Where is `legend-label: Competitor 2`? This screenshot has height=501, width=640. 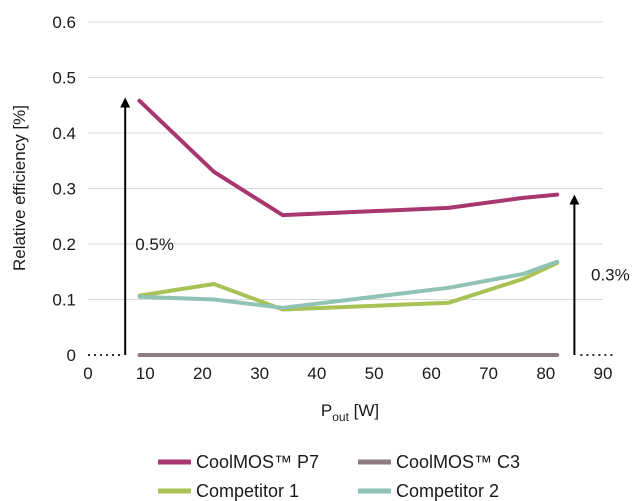 legend-label: Competitor 2 is located at coordinates (447, 491).